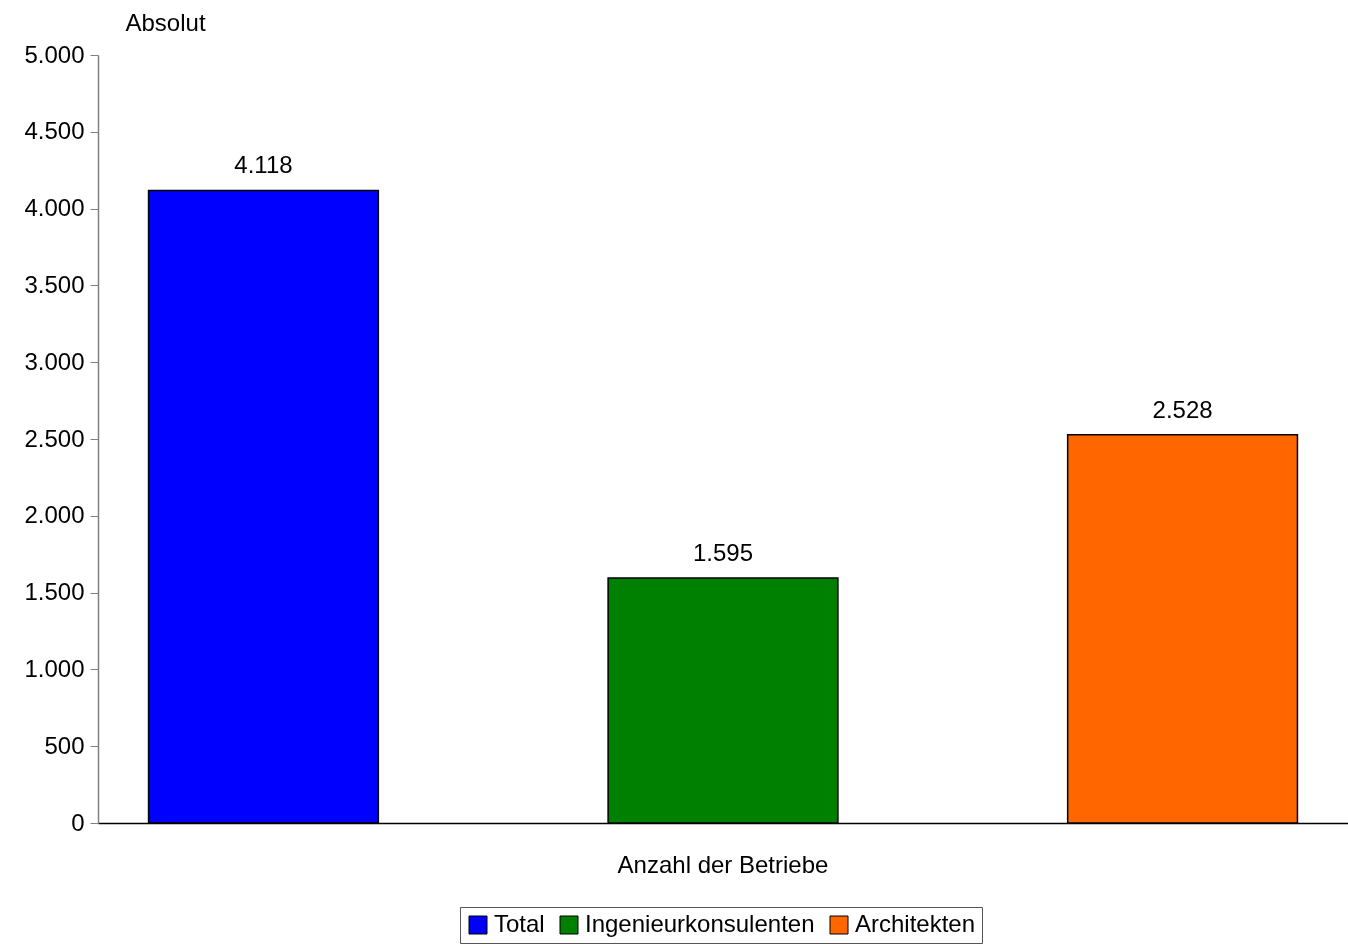 The width and height of the screenshot is (1348, 950). I want to click on y-tick-label: 3.000, so click(54, 361).